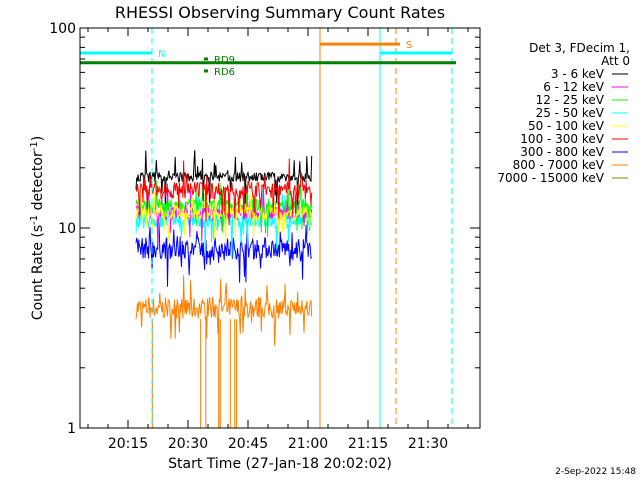  What do you see at coordinates (615, 61) in the screenshot?
I see `legend-header: Att 0` at bounding box center [615, 61].